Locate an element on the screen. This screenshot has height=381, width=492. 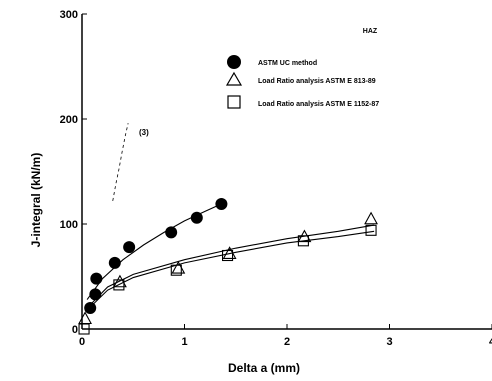
x-axis-ticks: 0 1 2 3 4 is located at coordinates (285, 336).